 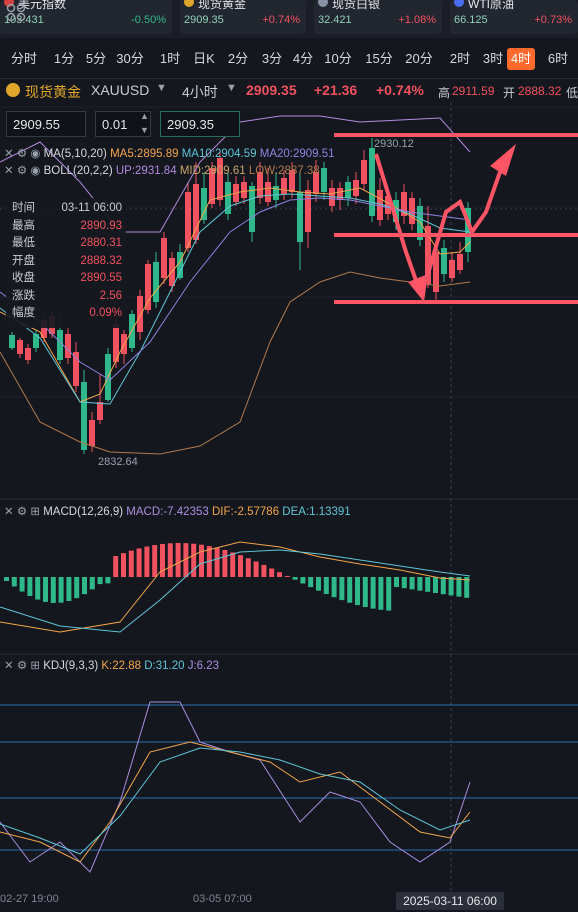 What do you see at coordinates (83, 512) in the screenshot?
I see `macd-label: MACD(12,26,9)` at bounding box center [83, 512].